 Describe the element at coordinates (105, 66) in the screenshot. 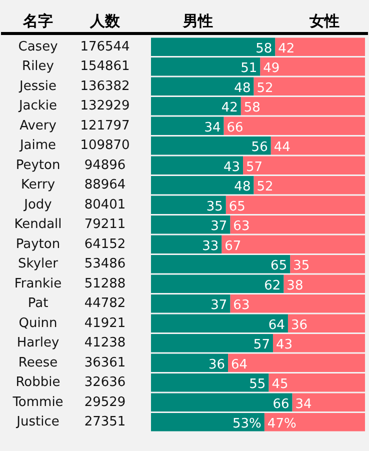

I see `y2-tick-label: 154861` at that location.